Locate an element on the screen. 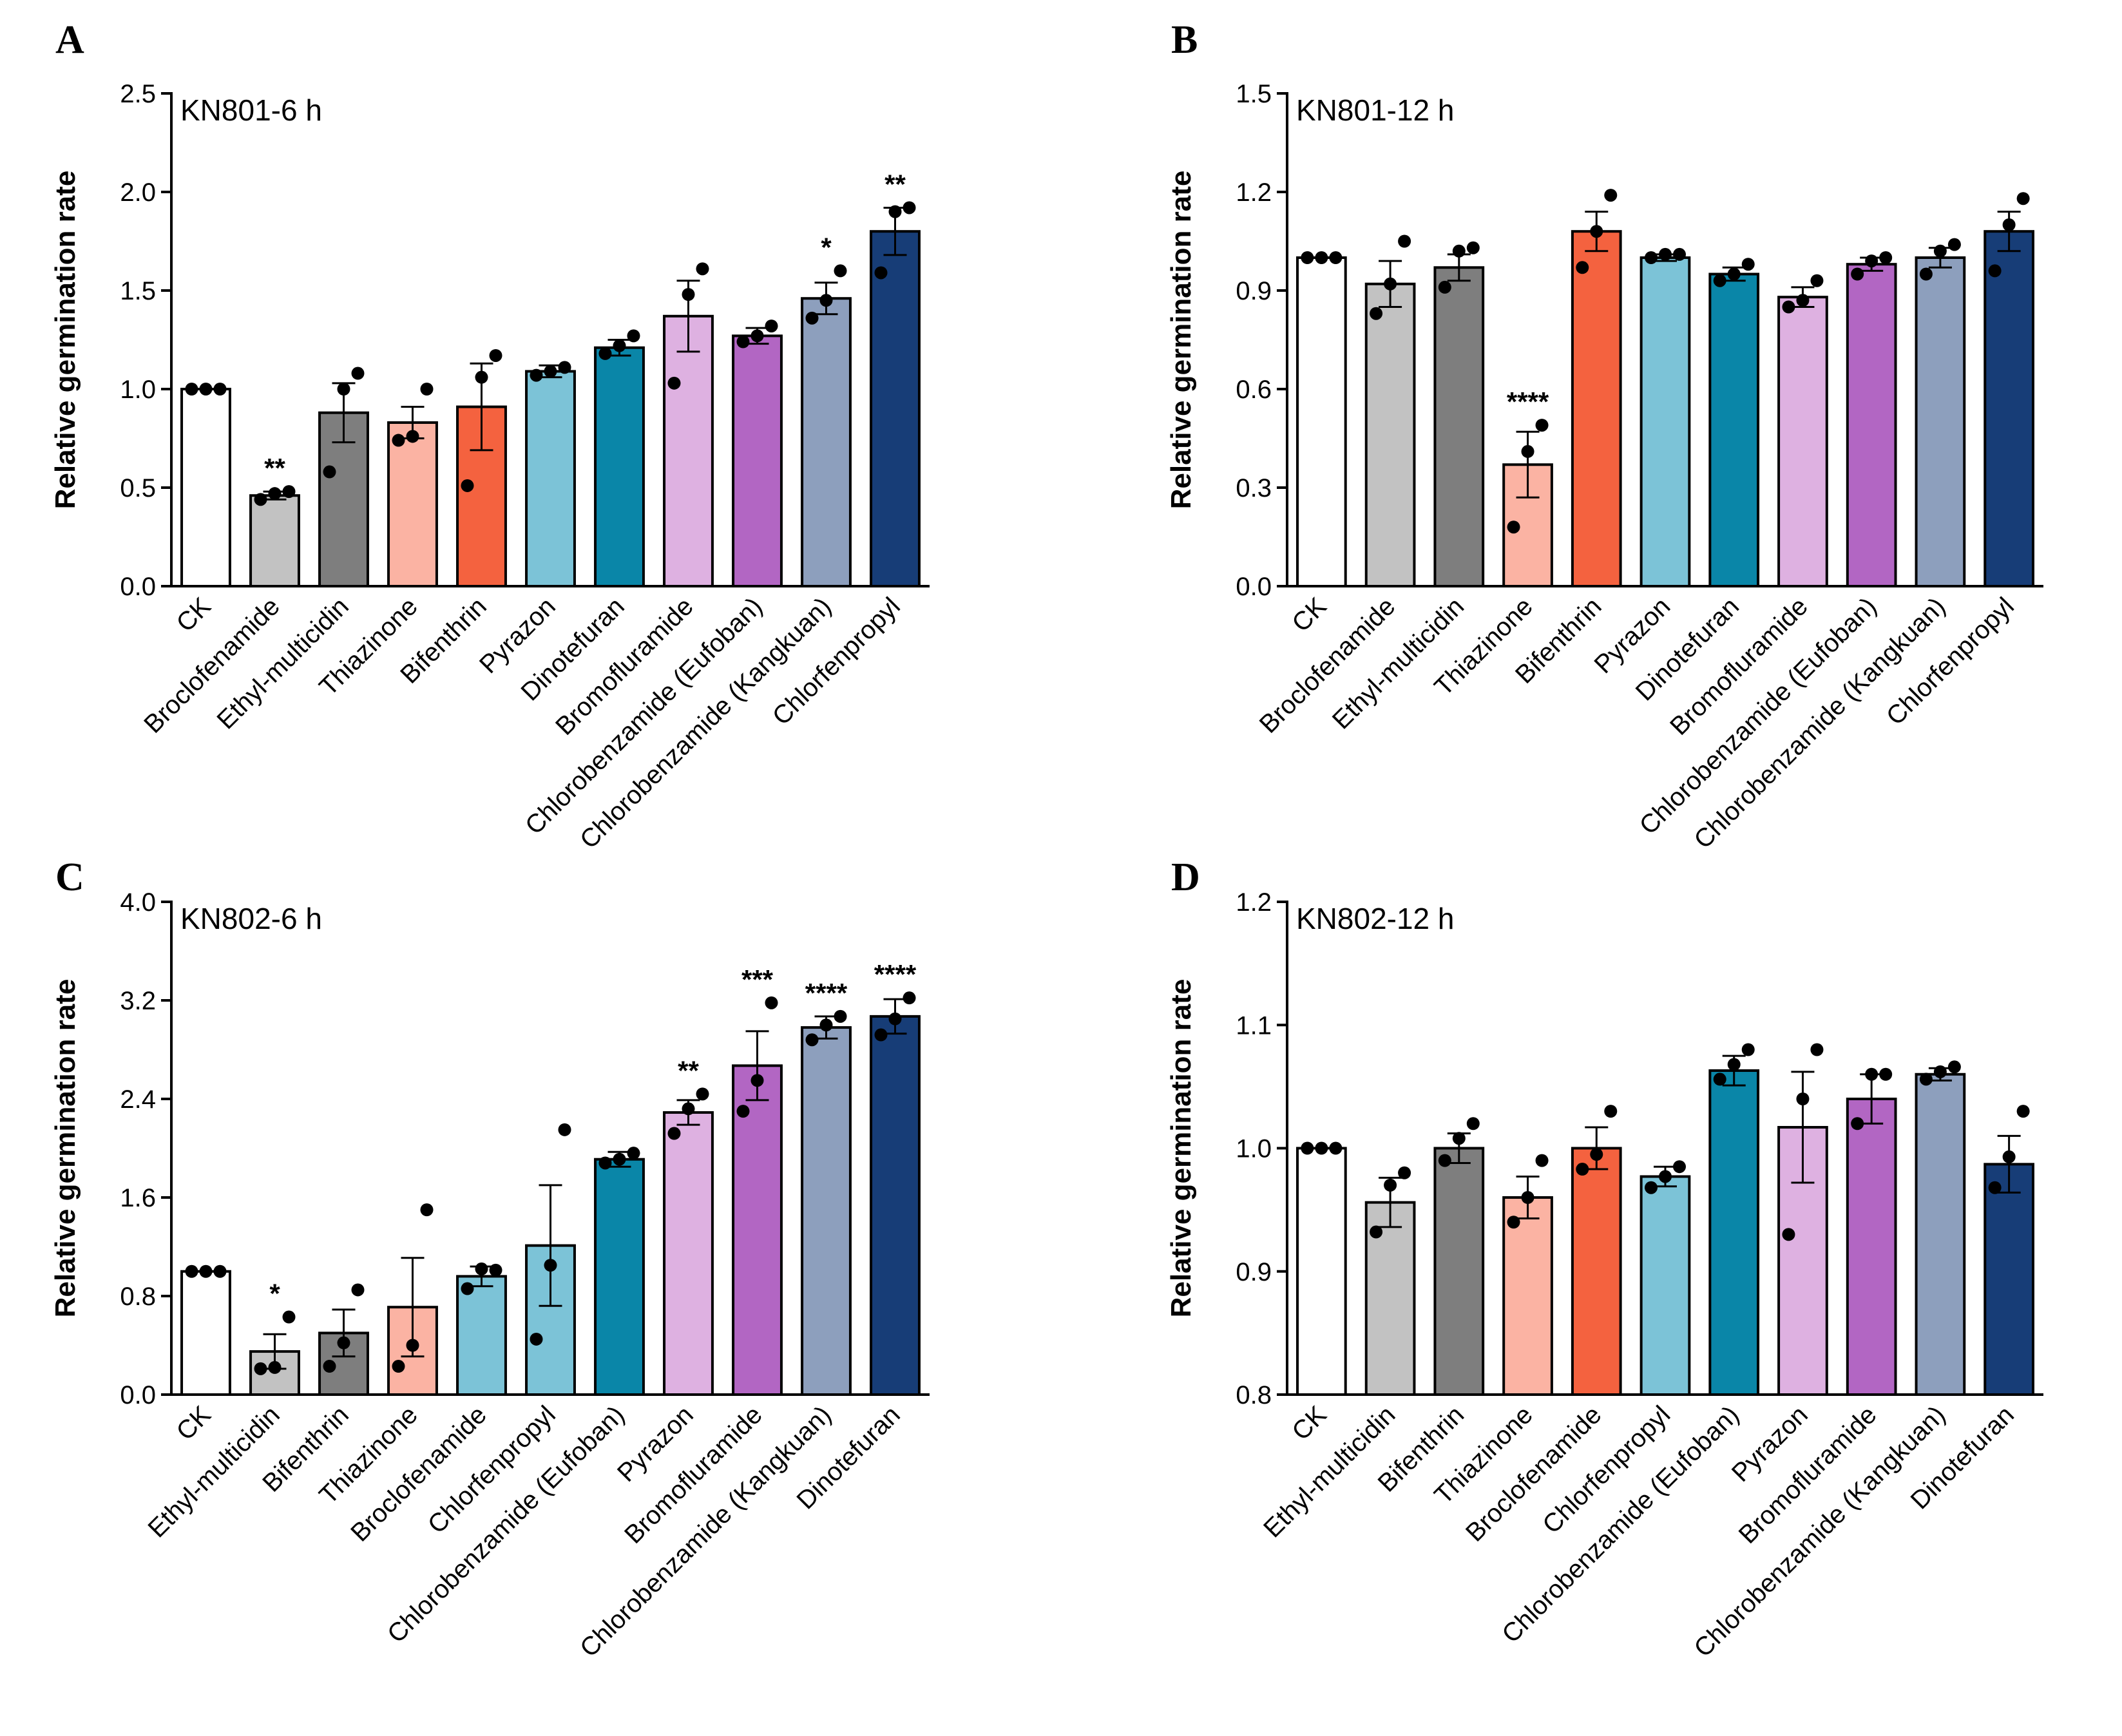 This screenshot has height=1736, width=2122. panel-a-letter: A is located at coordinates (69, 40).